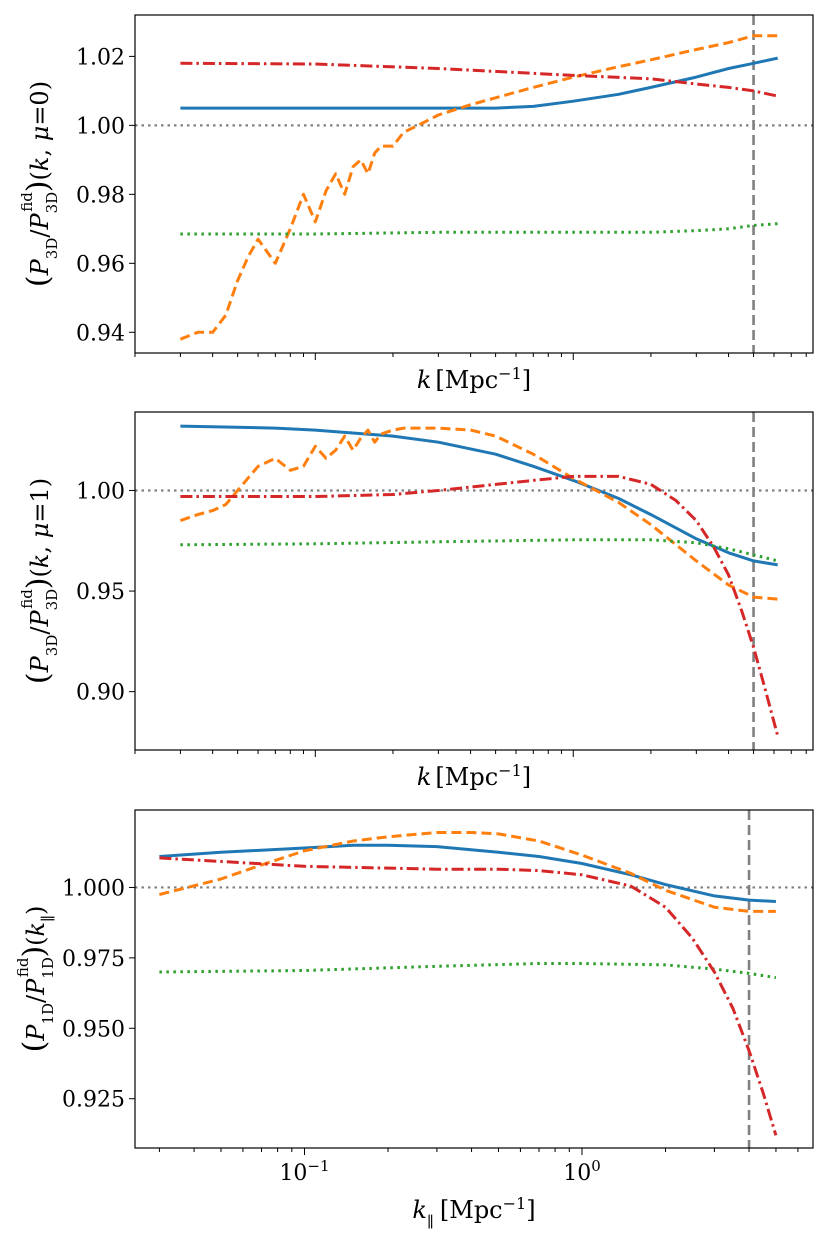  What do you see at coordinates (100, 57) in the screenshot?
I see `y-tick-label: 1.02` at bounding box center [100, 57].